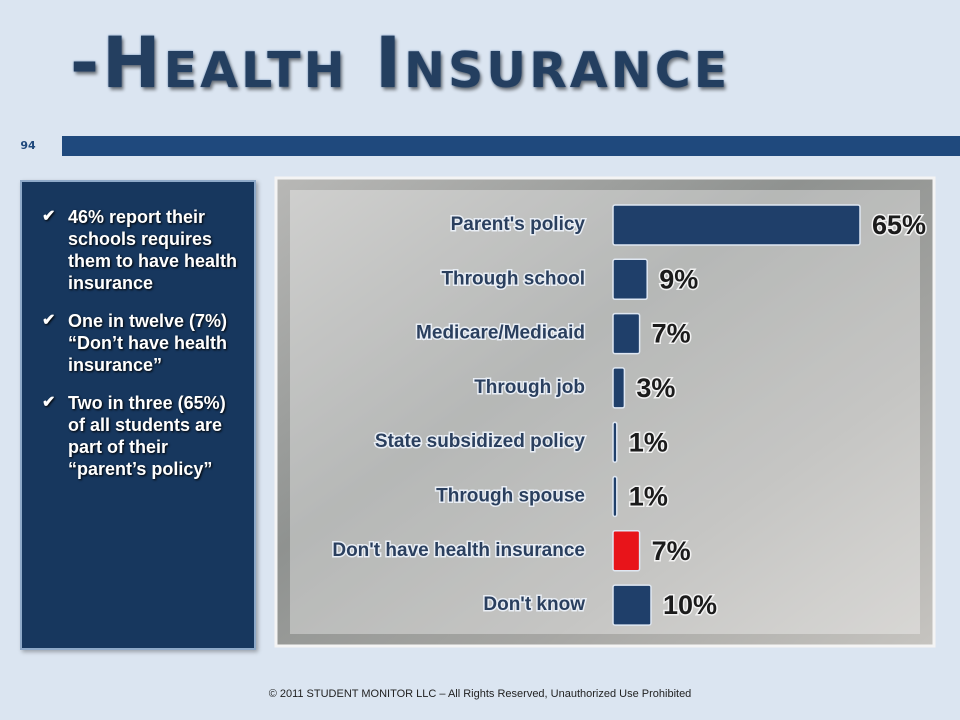 The width and height of the screenshot is (960, 720). I want to click on value-label: 9%, so click(678, 279).